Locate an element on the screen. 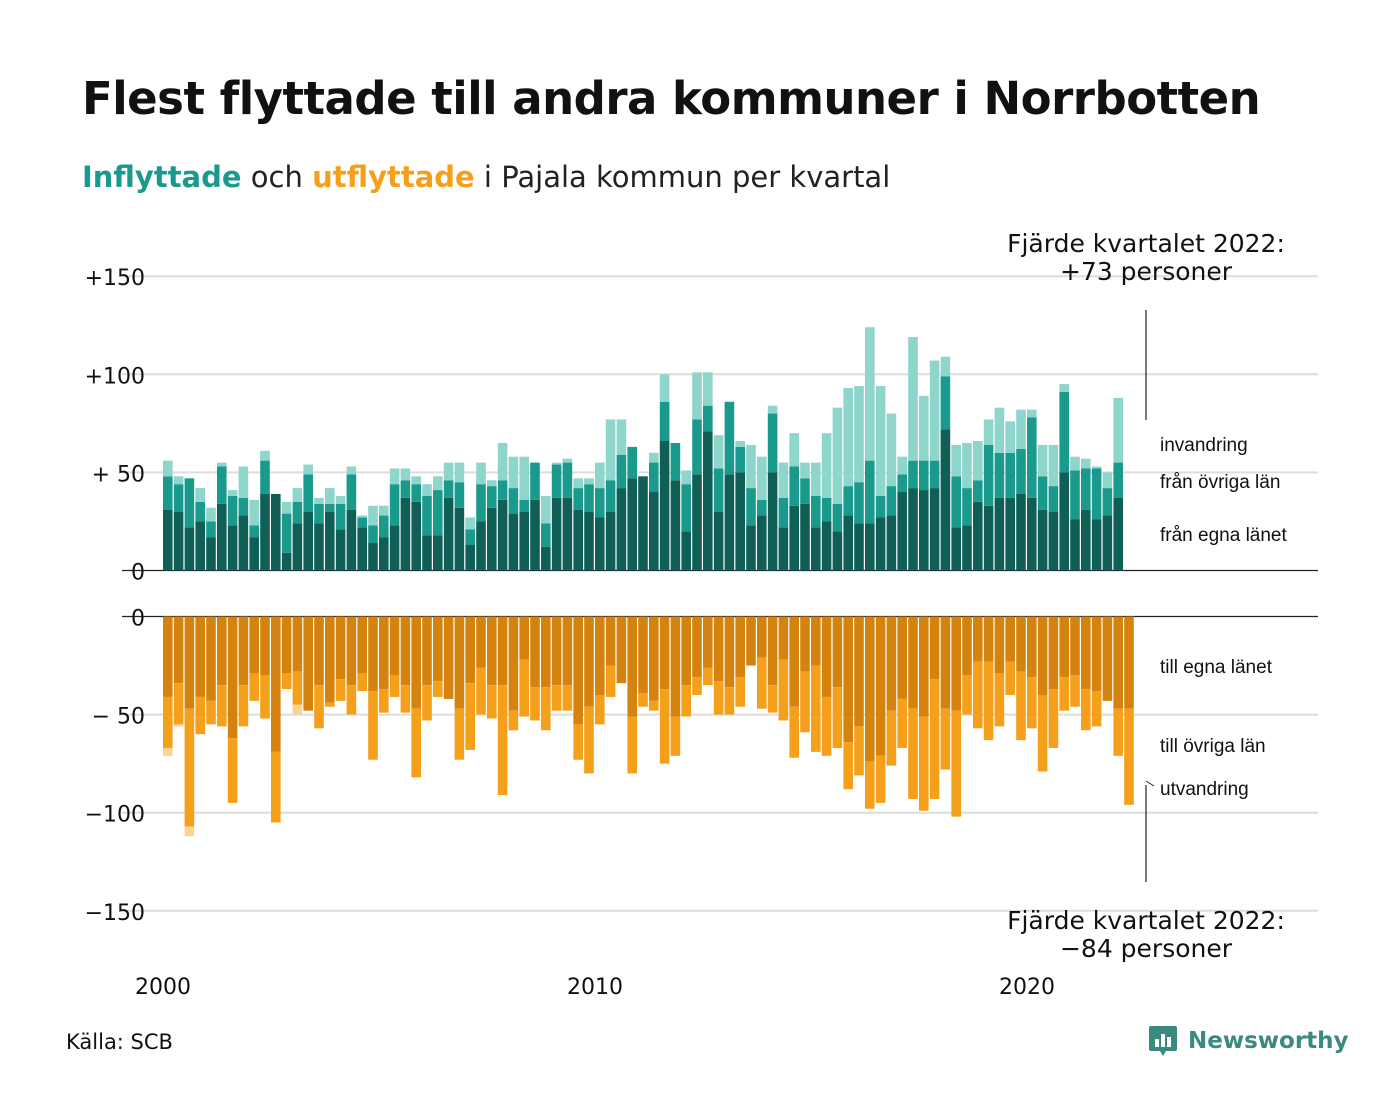  x-tick-label: 2000 is located at coordinates (163, 987).